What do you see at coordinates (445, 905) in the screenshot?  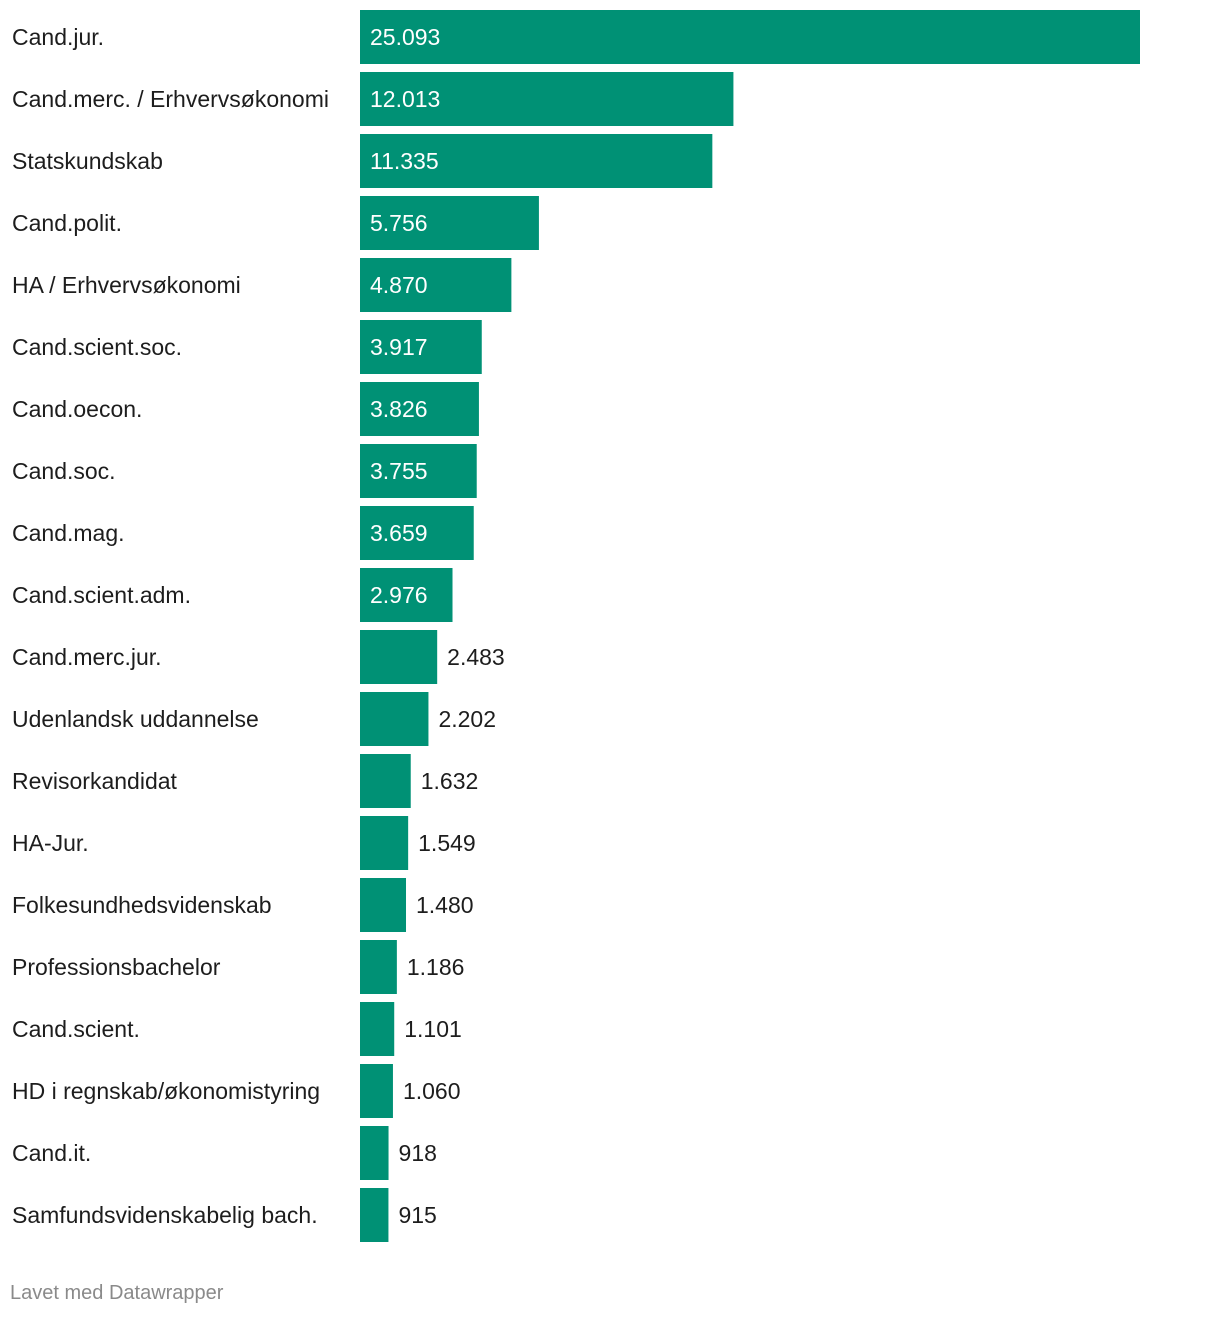 I see `value-label: 1.480` at bounding box center [445, 905].